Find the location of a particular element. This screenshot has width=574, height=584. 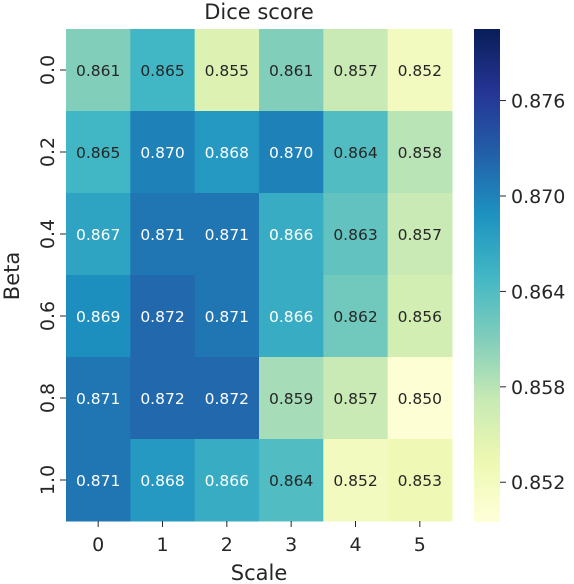

y-tick-label: 0.8 is located at coordinates (48, 398).